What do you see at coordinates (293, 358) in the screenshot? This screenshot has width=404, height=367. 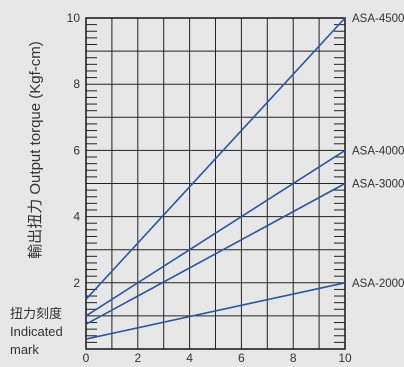 I see `x-tick-label: 8` at bounding box center [293, 358].